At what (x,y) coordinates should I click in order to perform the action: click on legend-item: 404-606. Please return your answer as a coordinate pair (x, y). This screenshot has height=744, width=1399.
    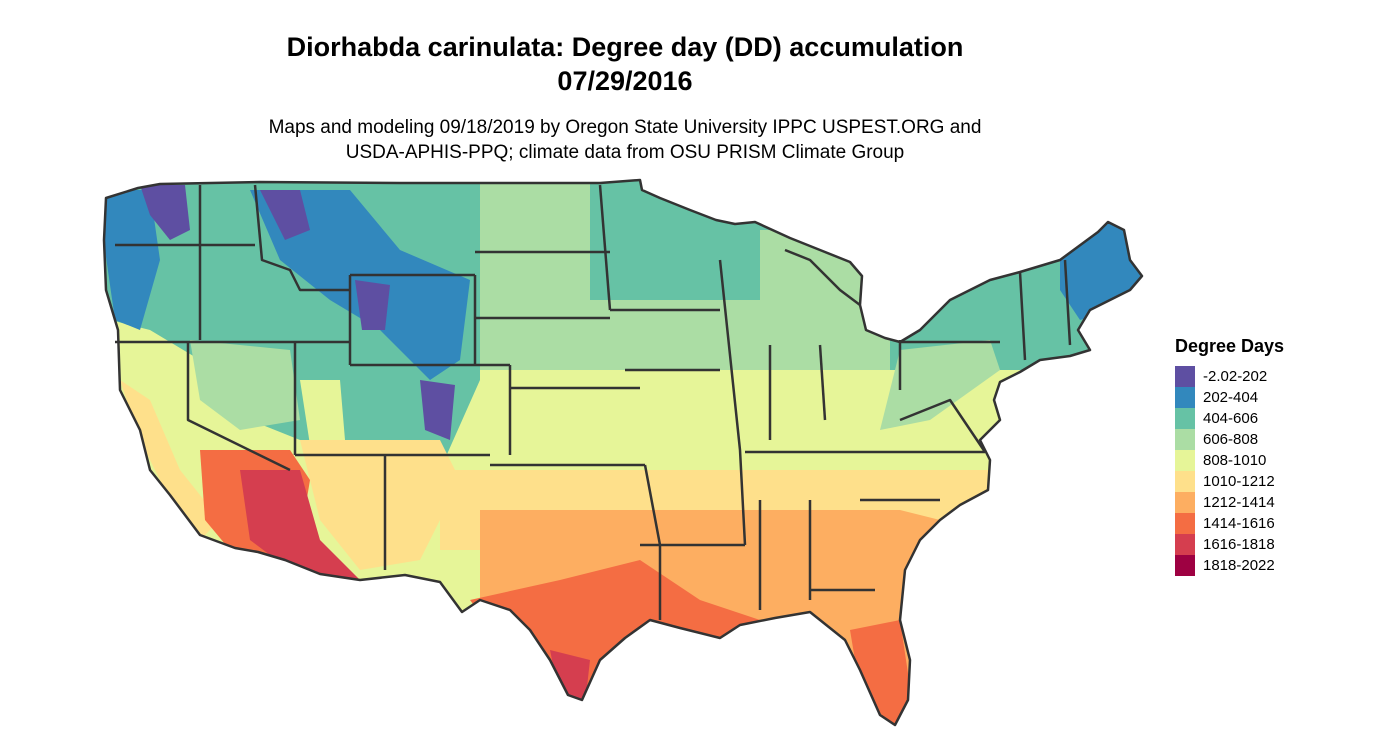
    Looking at the image, I should click on (1229, 418).